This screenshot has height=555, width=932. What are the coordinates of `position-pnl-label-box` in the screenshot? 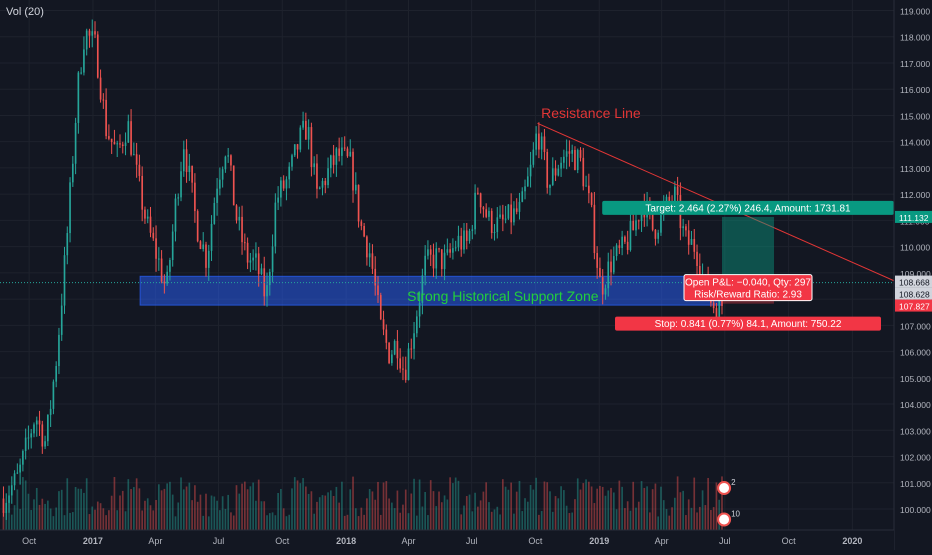 It's located at (748, 288).